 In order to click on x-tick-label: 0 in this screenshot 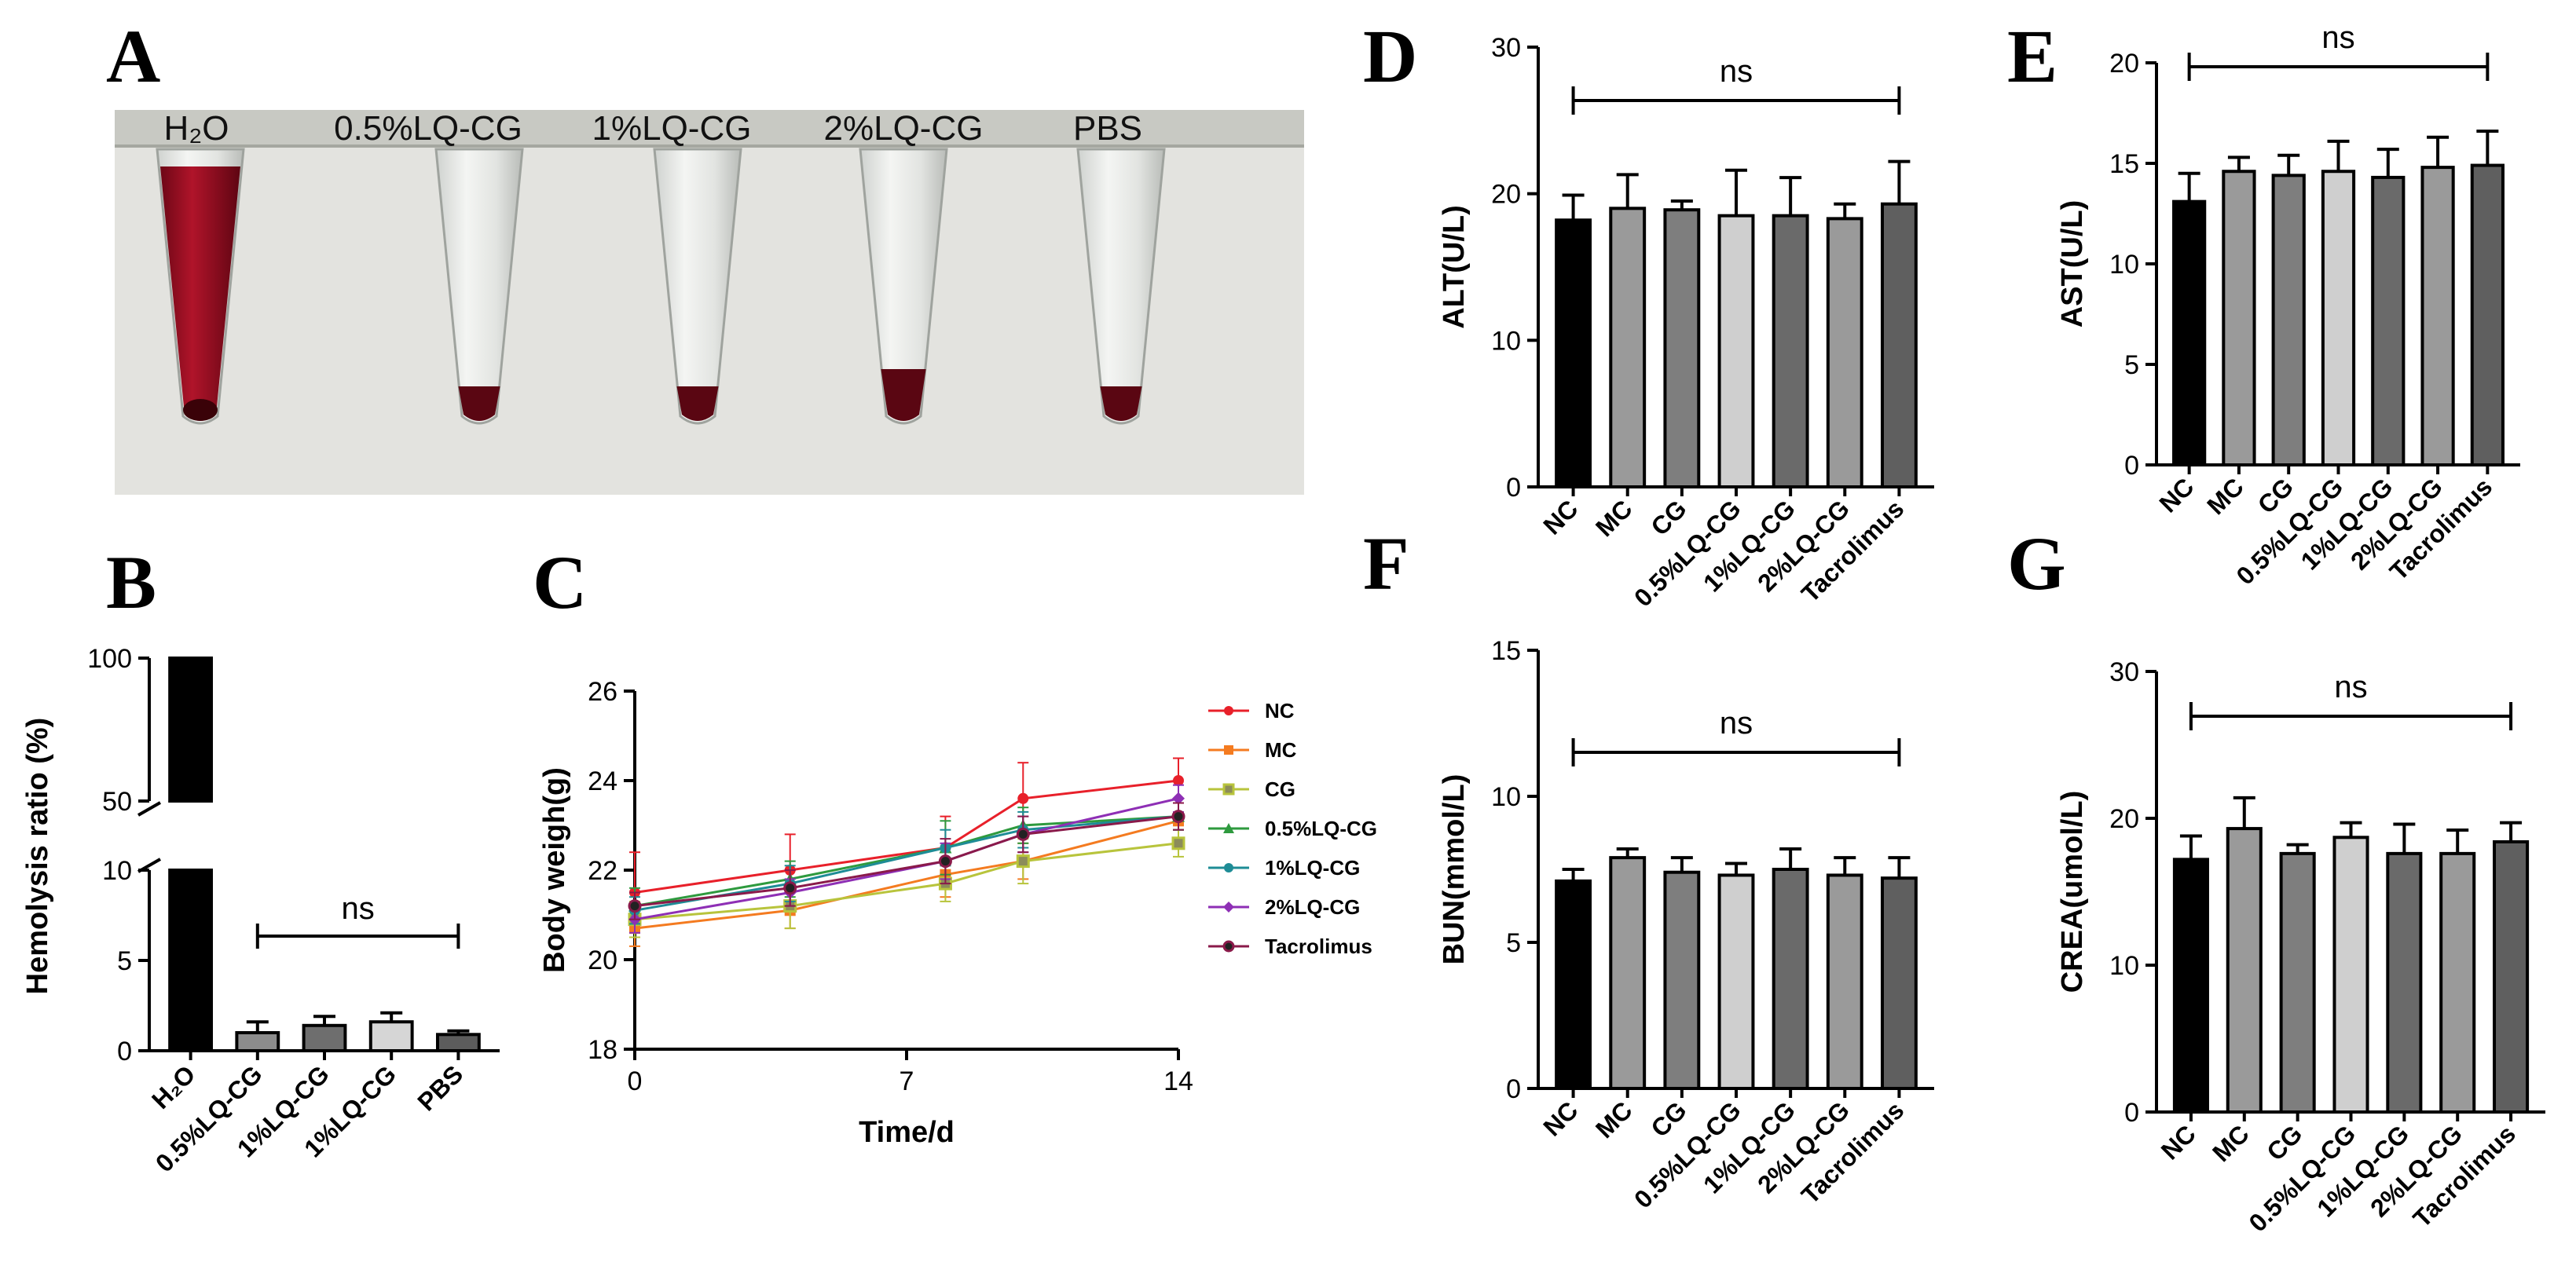, I will do `click(635, 1081)`.